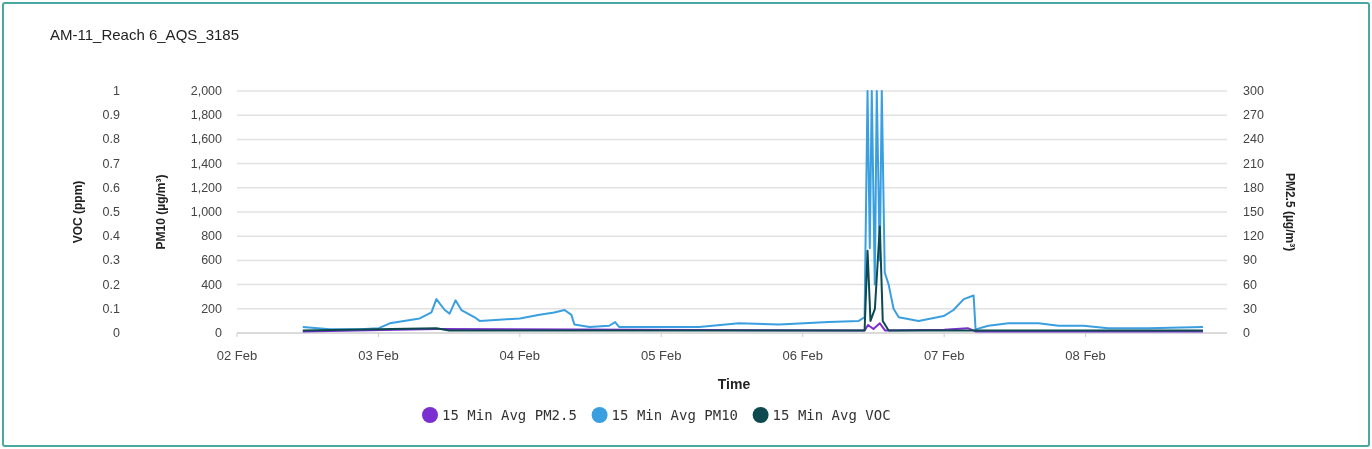 The width and height of the screenshot is (1372, 449). Describe the element at coordinates (802, 355) in the screenshot. I see `x-tick-label: 06 Feb` at that location.